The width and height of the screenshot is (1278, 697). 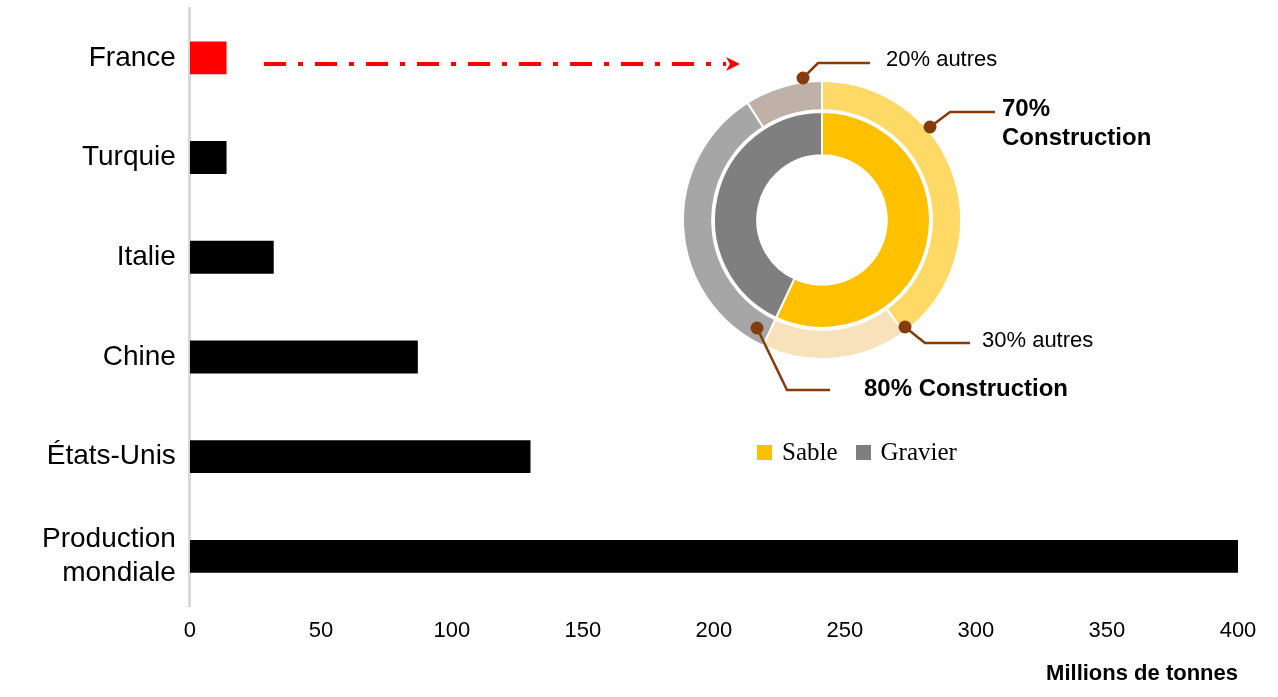 I want to click on annotation: 30% autres, so click(x=1038, y=340).